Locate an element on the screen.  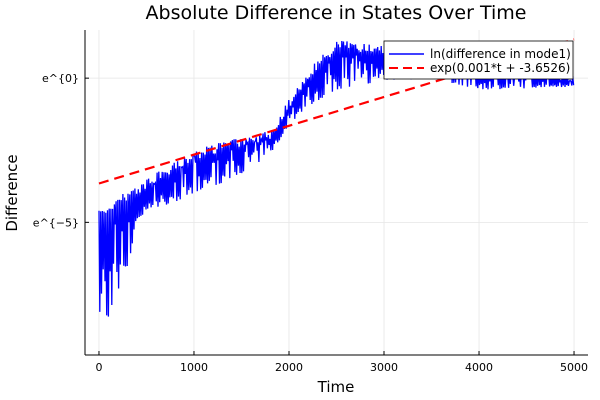
legend-label-red: exp(0.001*t + -3.6526) is located at coordinates (500, 68).